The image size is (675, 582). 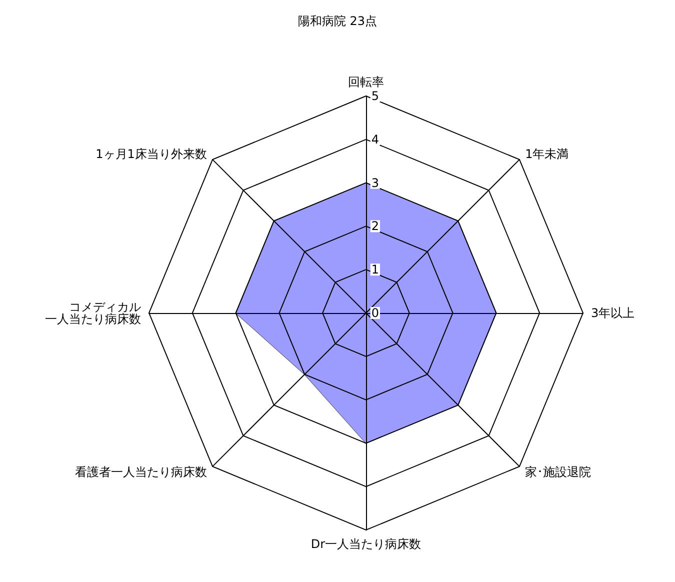 What do you see at coordinates (140, 472) in the screenshot?
I see `spoke-label: 看護者一人当たり病床数` at bounding box center [140, 472].